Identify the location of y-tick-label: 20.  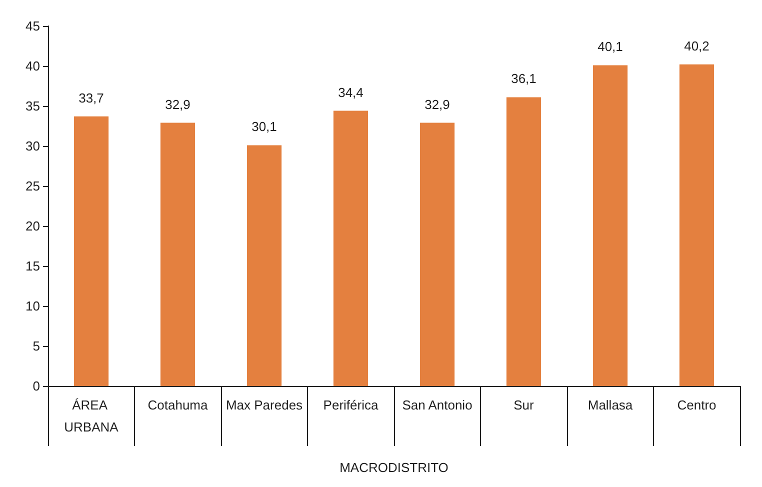
(33, 226).